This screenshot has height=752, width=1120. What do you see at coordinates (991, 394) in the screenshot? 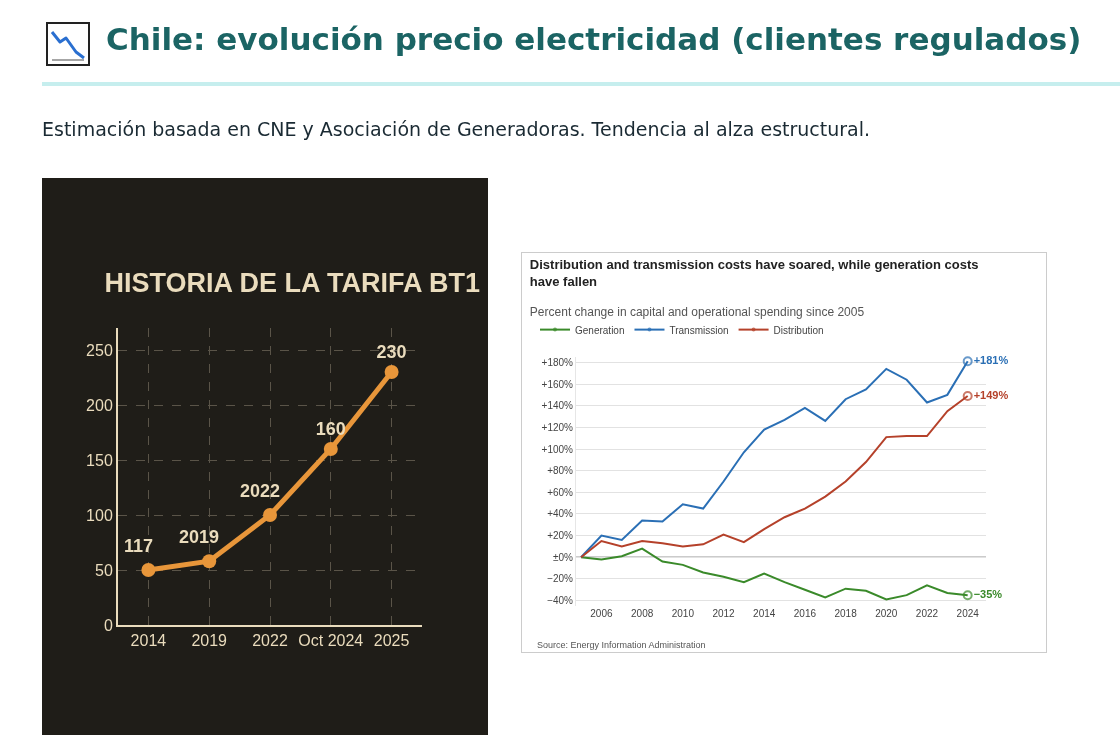
I see `data-label: +149%` at bounding box center [991, 394].